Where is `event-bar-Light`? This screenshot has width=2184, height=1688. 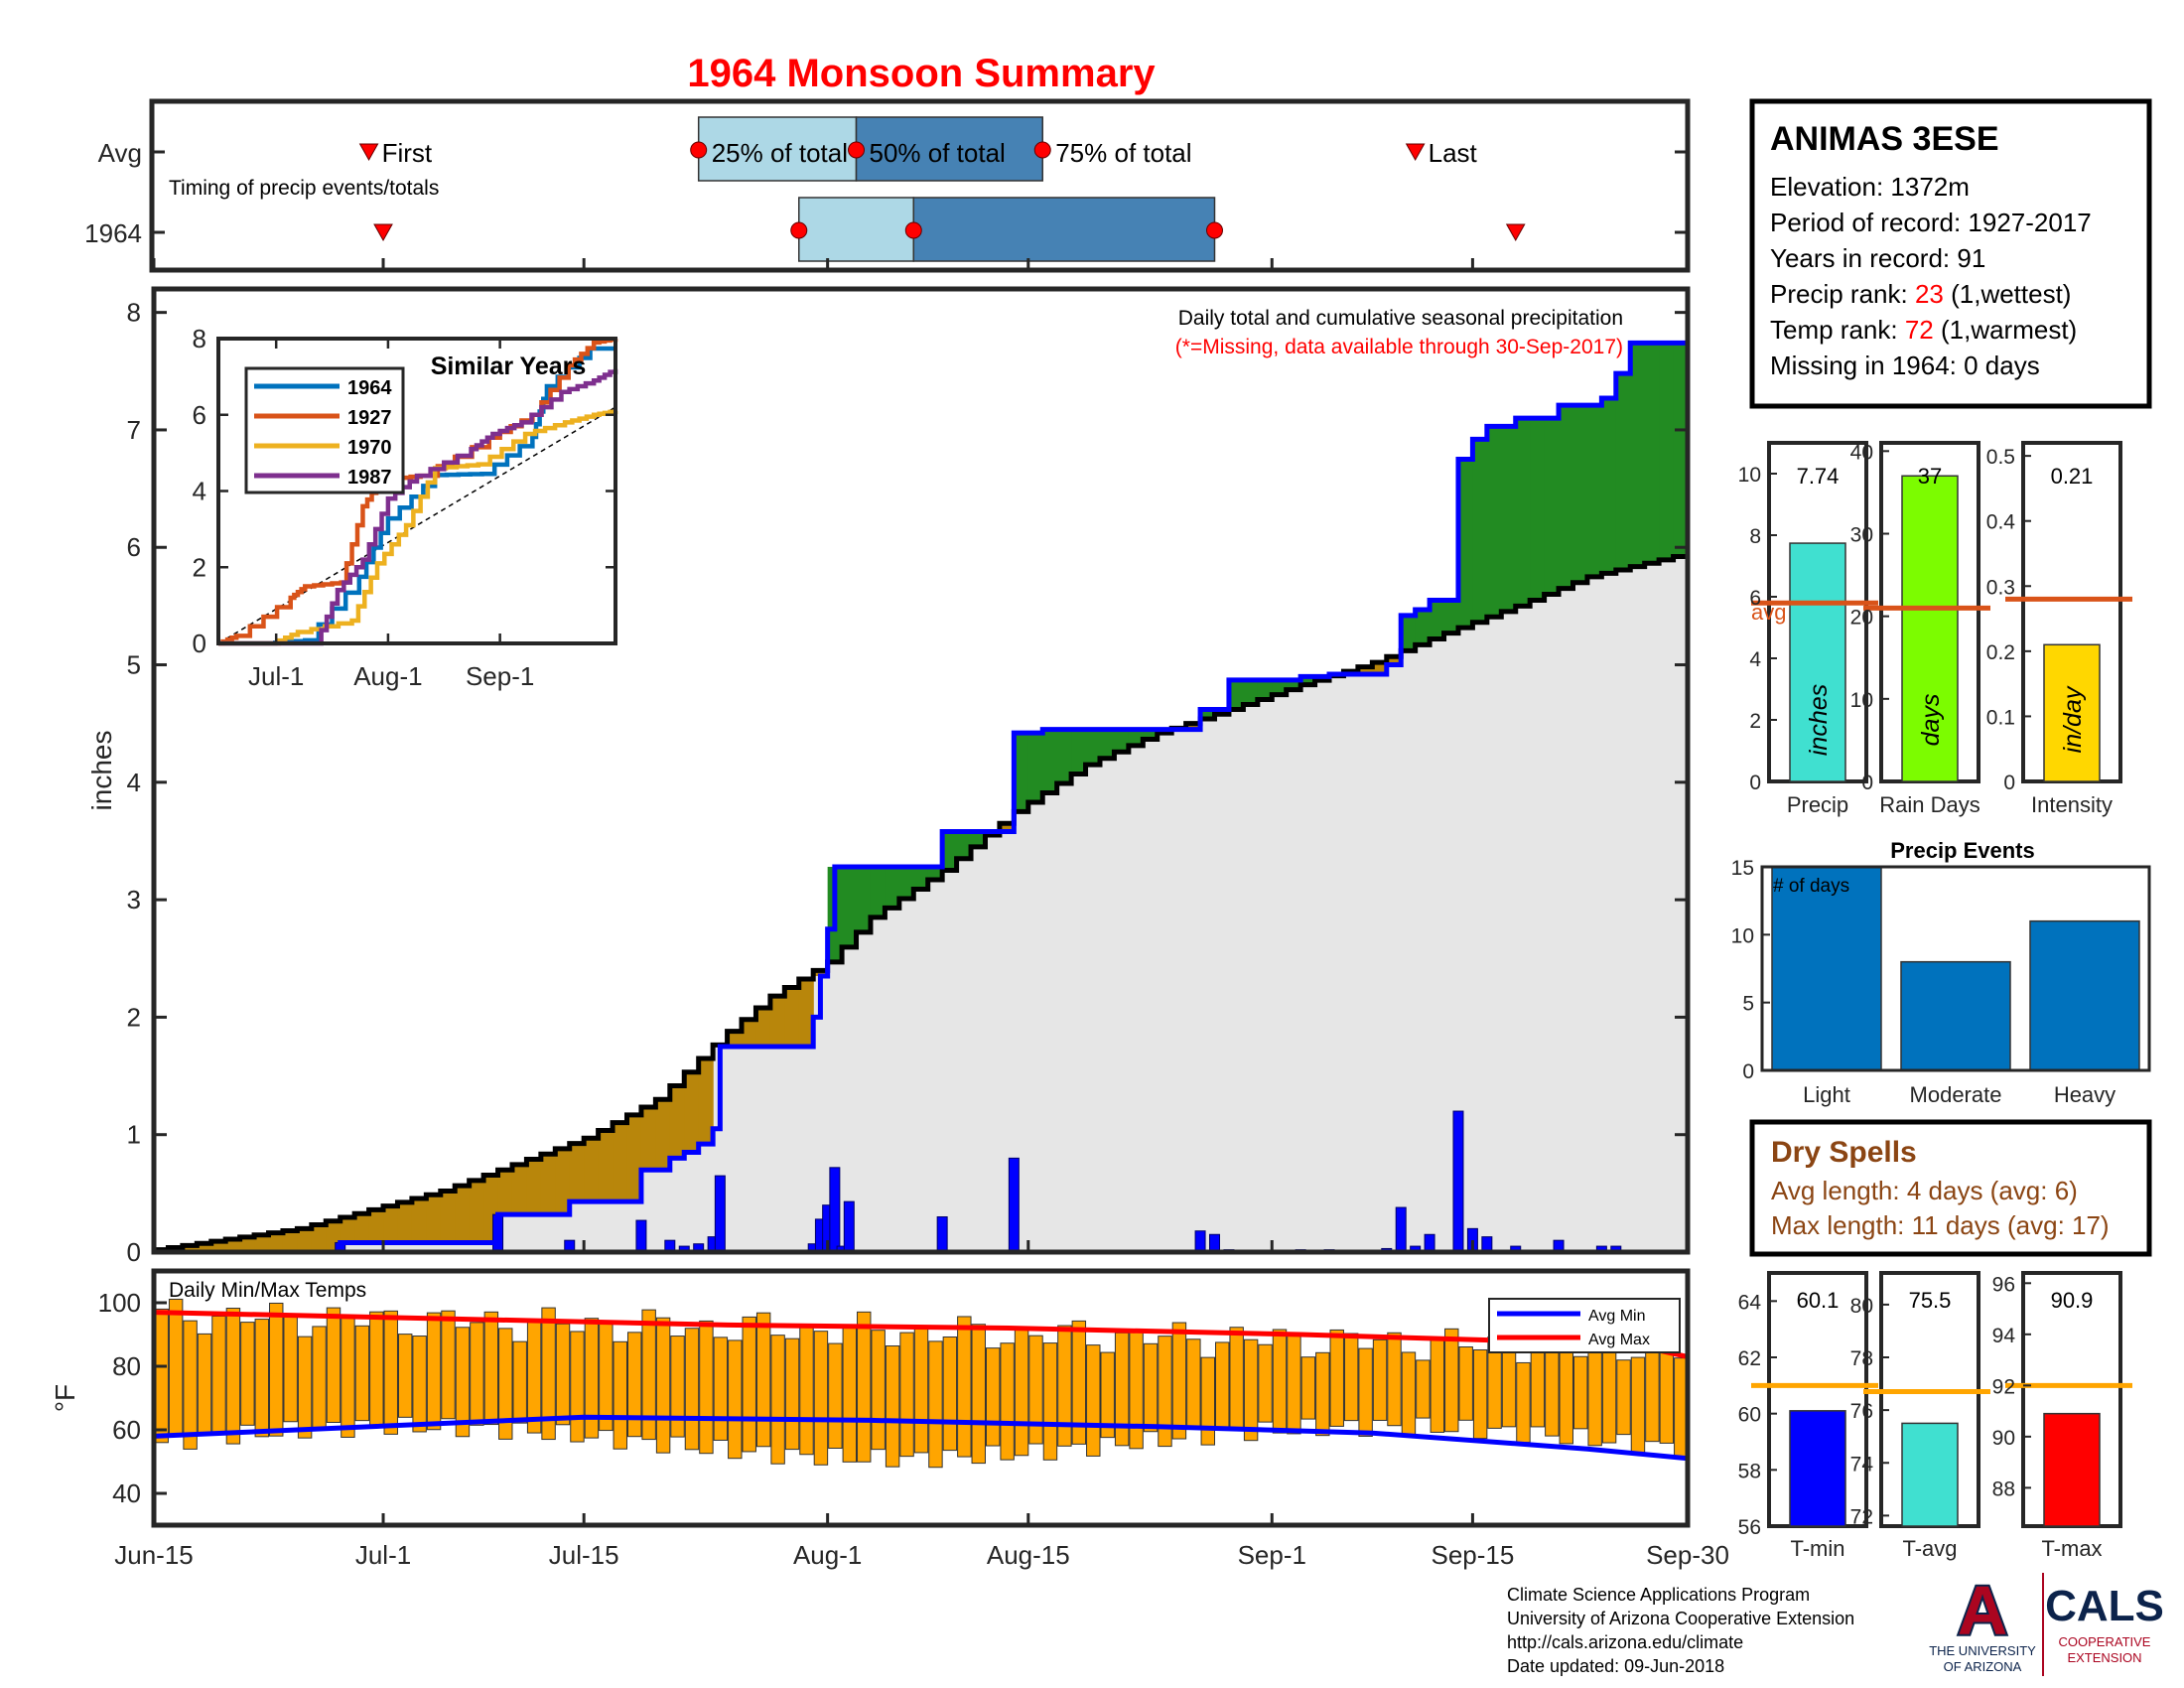
event-bar-Light is located at coordinates (1826, 968).